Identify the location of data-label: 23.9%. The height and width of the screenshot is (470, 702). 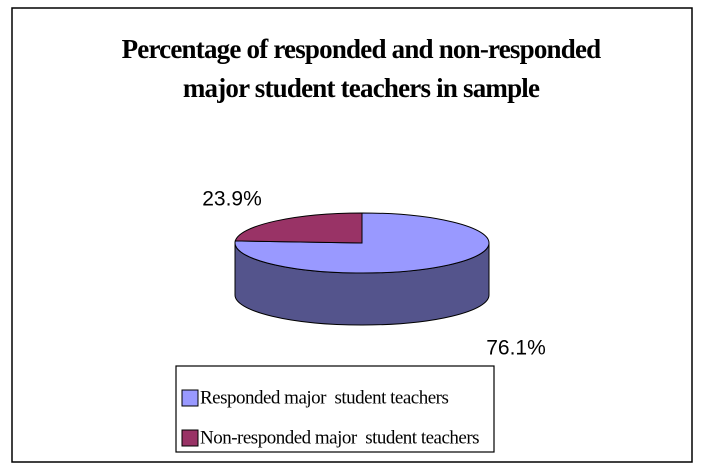
(232, 199).